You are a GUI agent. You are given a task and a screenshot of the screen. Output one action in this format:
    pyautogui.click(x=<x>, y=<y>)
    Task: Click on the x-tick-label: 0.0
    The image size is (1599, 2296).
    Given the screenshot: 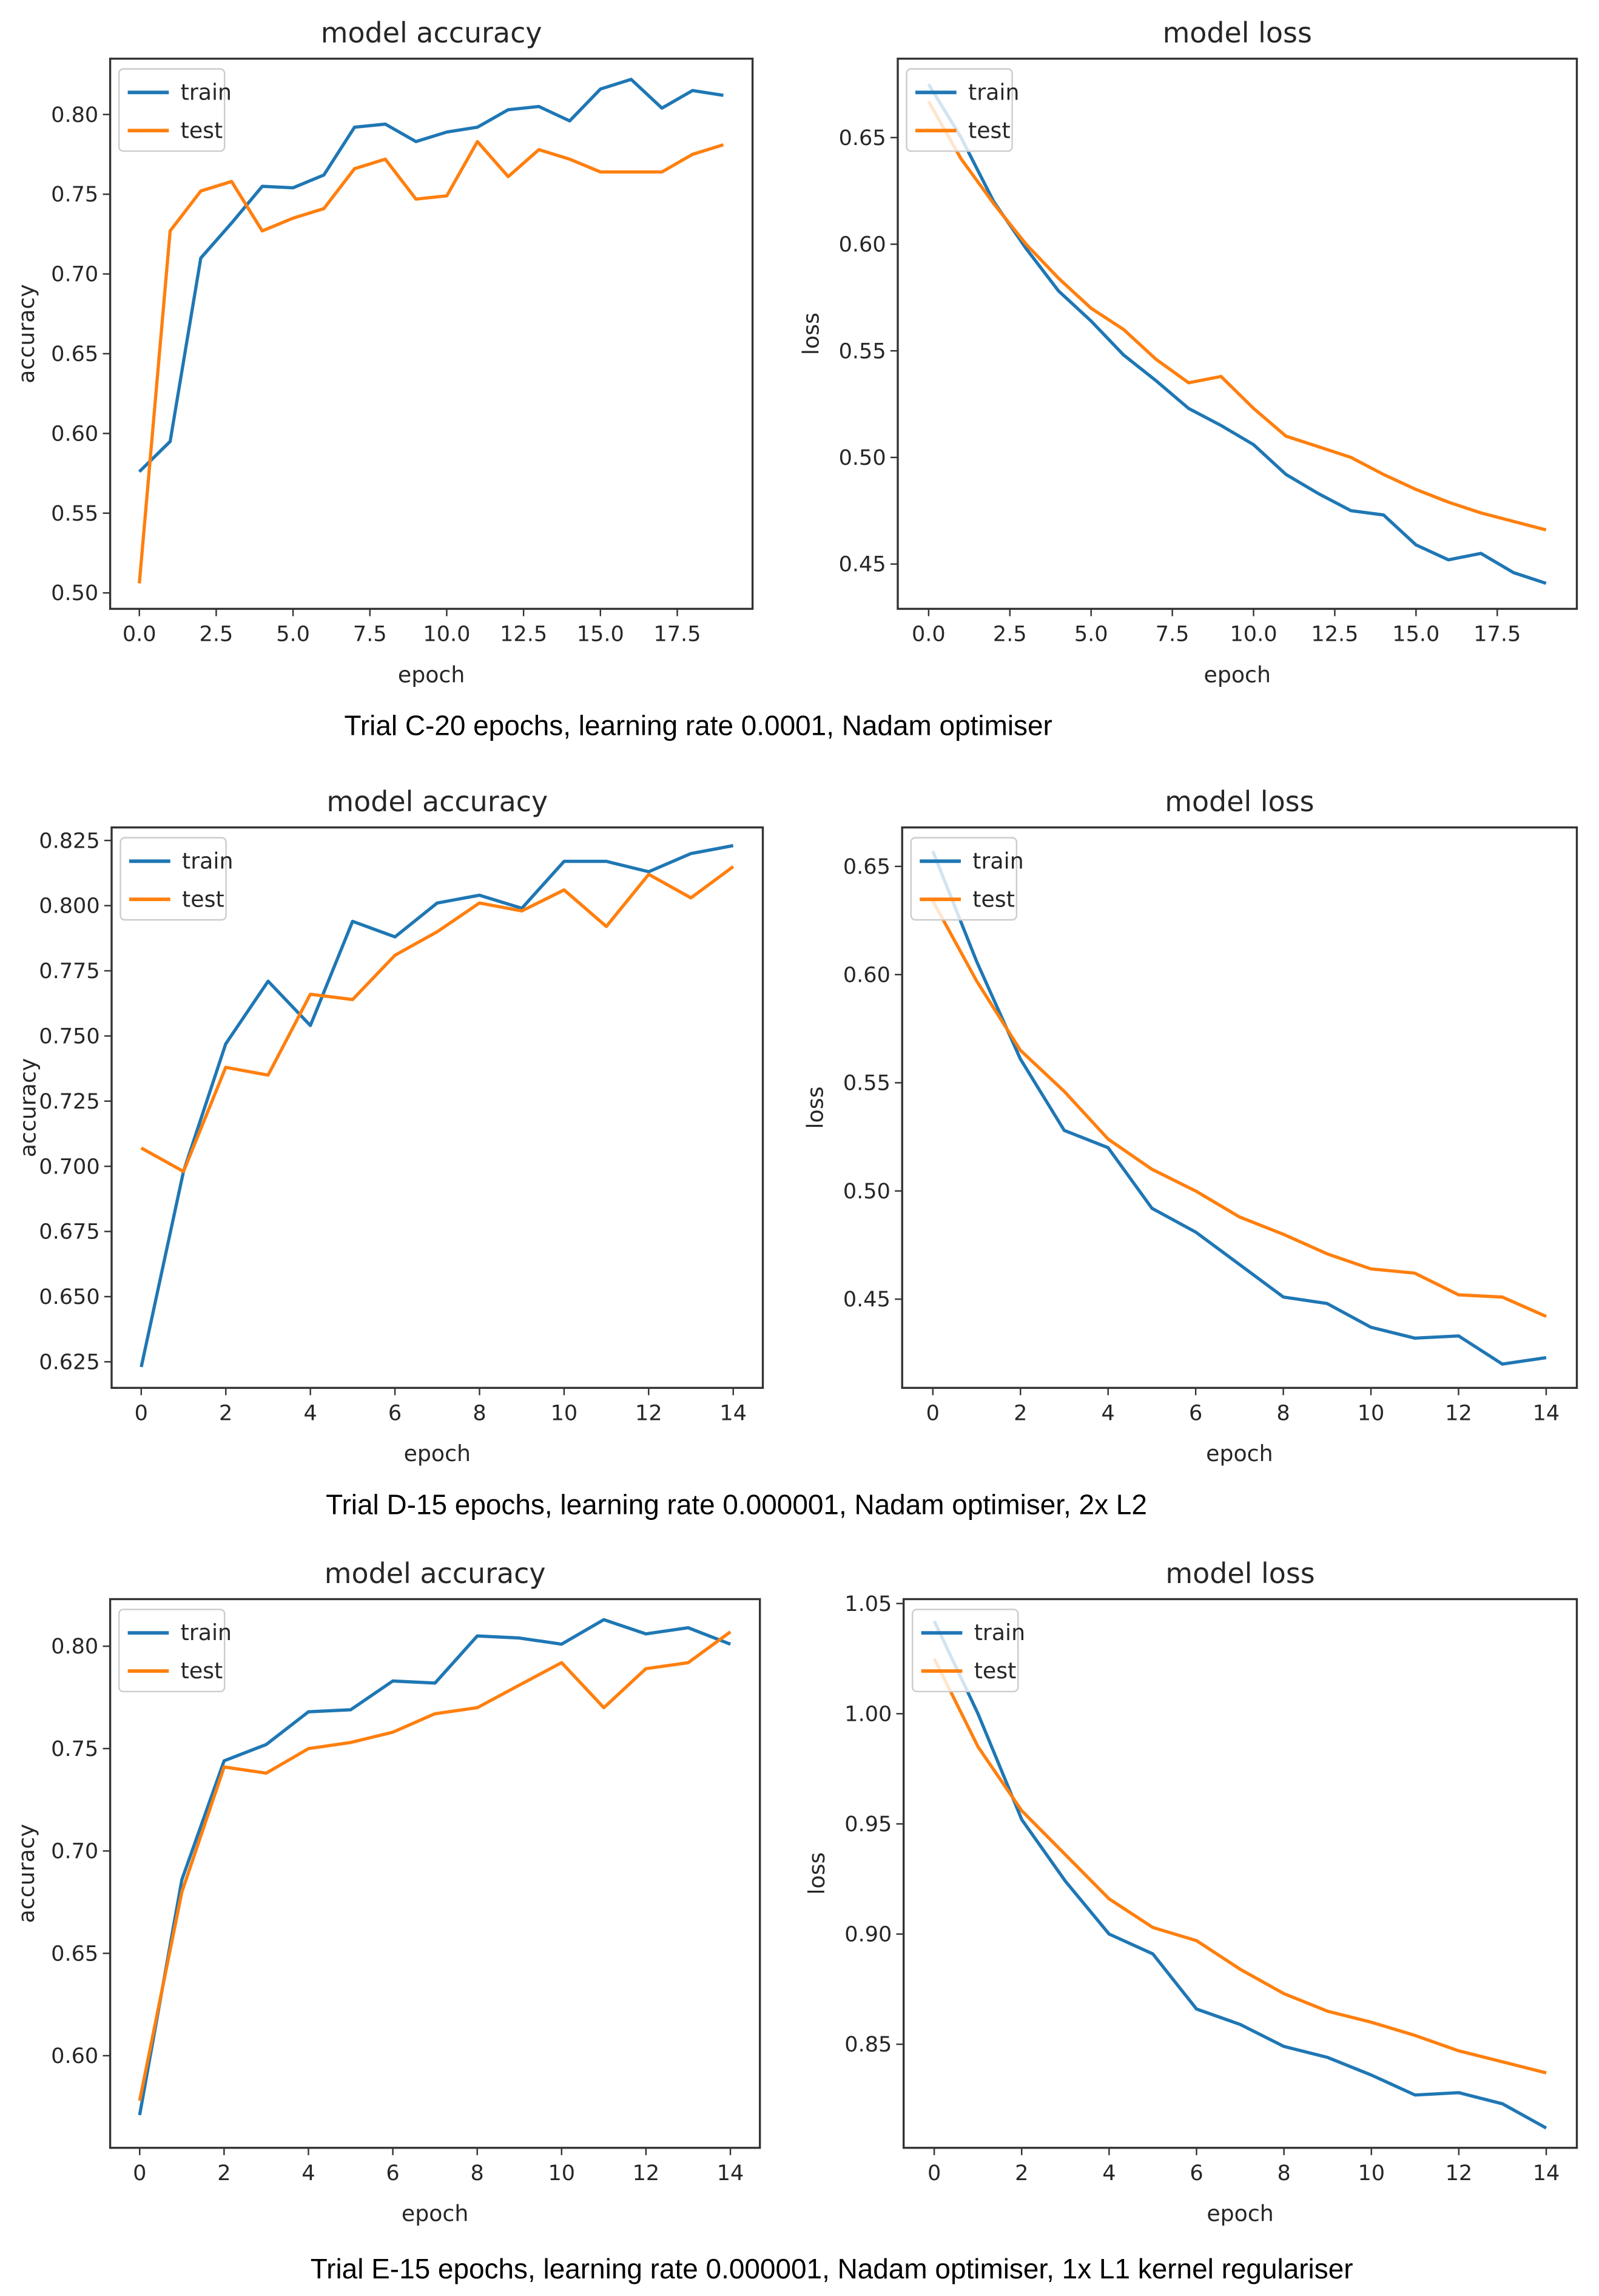 What is the action you would take?
    pyautogui.click(x=929, y=634)
    